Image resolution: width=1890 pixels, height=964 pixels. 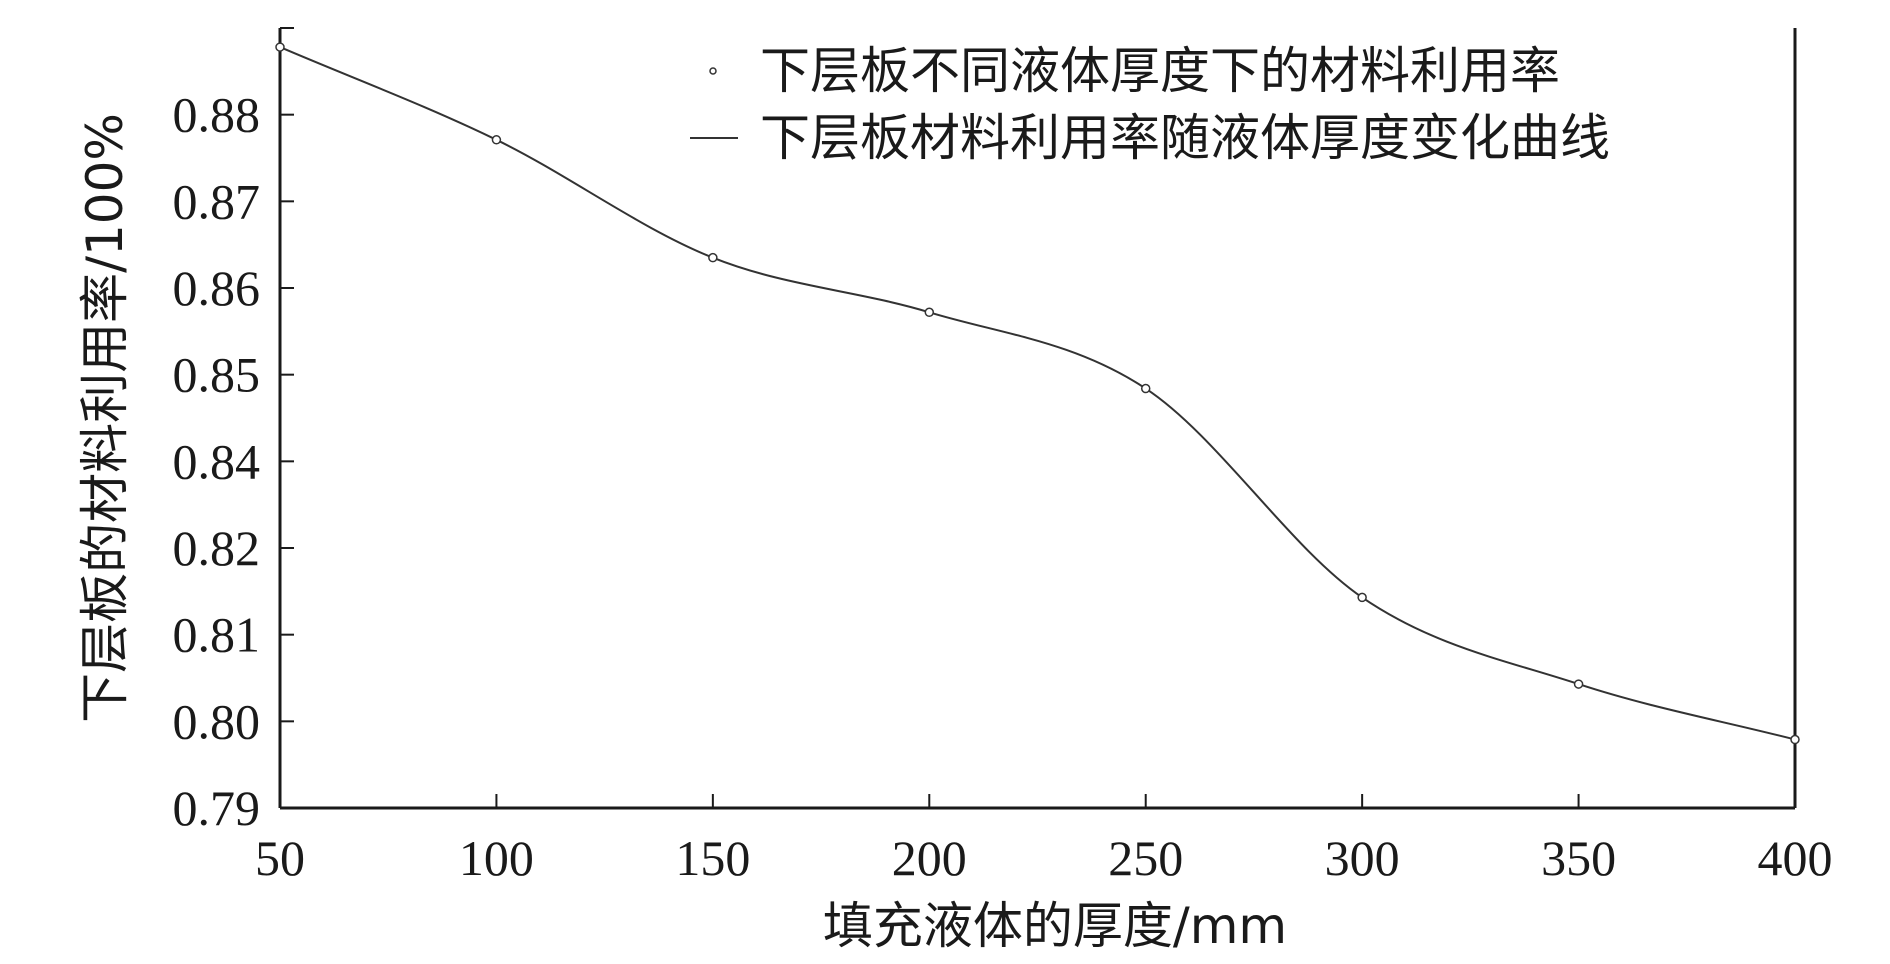 What do you see at coordinates (217, 721) in the screenshot?
I see `y-tick-label: 0.80` at bounding box center [217, 721].